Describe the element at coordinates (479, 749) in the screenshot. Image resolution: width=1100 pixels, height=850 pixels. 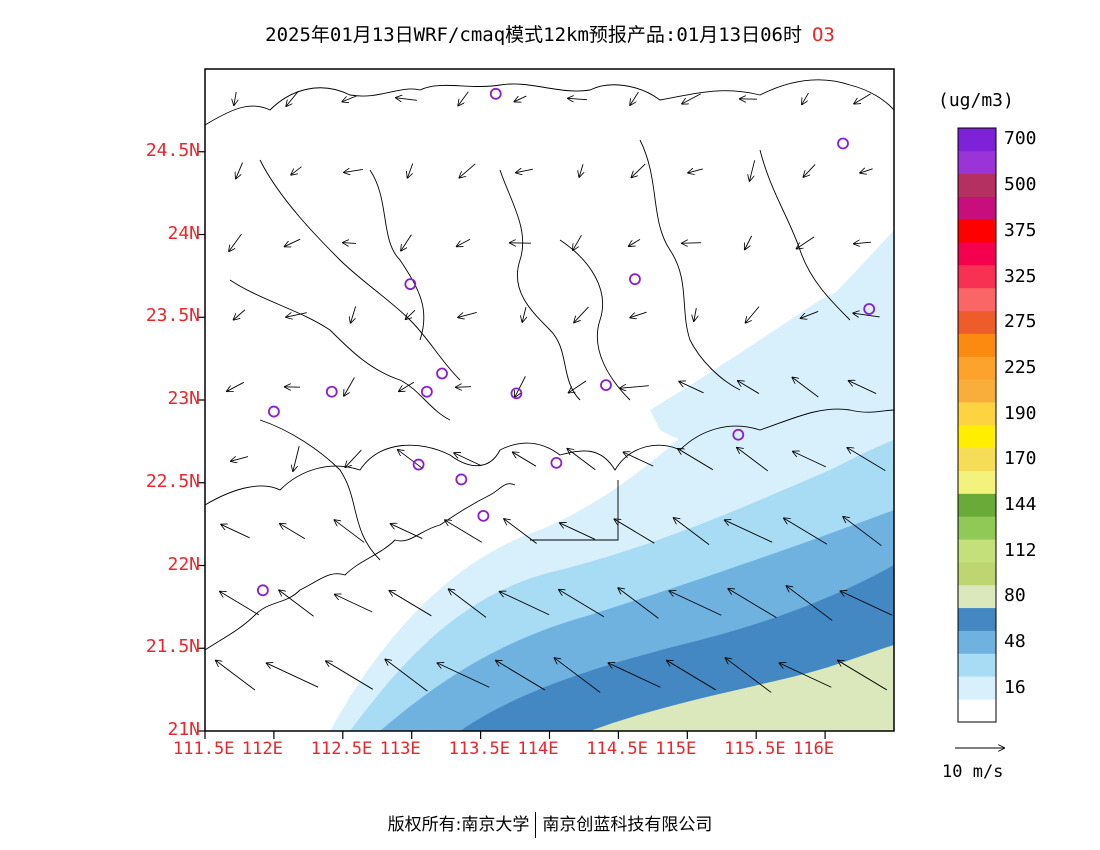
I see `lon-label: 113.5E` at that location.